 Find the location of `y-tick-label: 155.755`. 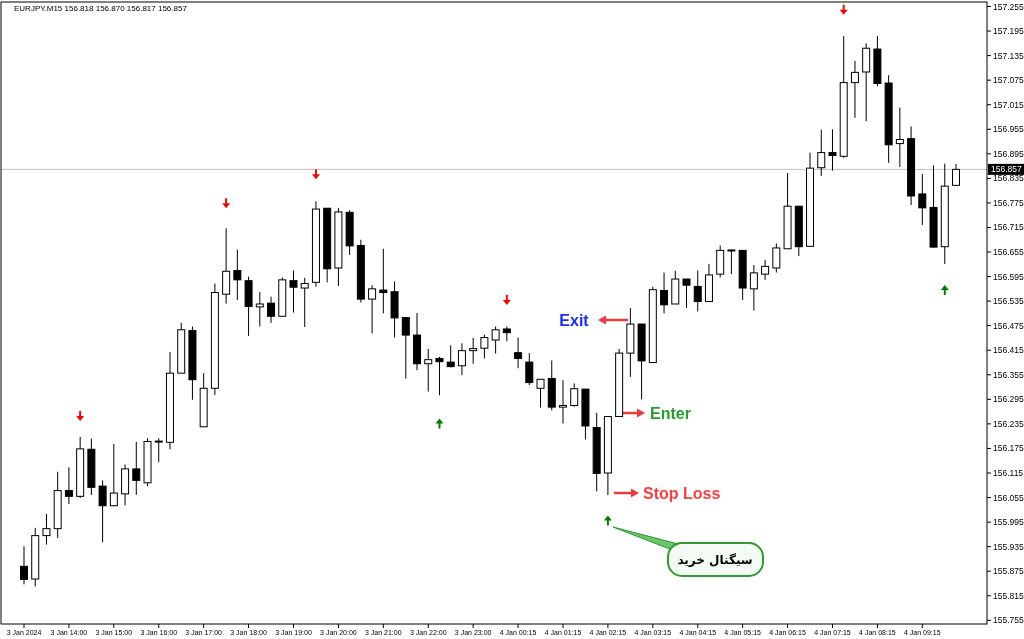

y-tick-label: 155.755 is located at coordinates (1008, 620).